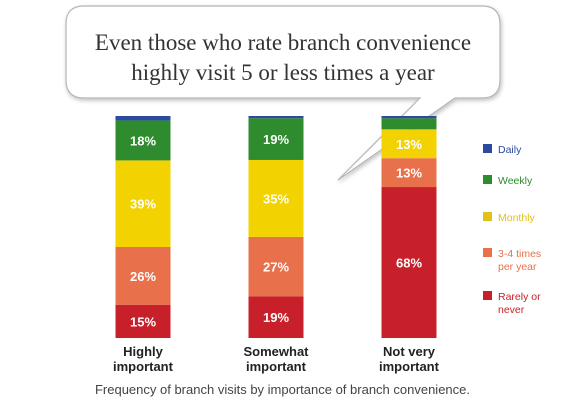  Describe the element at coordinates (519, 297) in the screenshot. I see `legend-label: Rarely or` at that location.